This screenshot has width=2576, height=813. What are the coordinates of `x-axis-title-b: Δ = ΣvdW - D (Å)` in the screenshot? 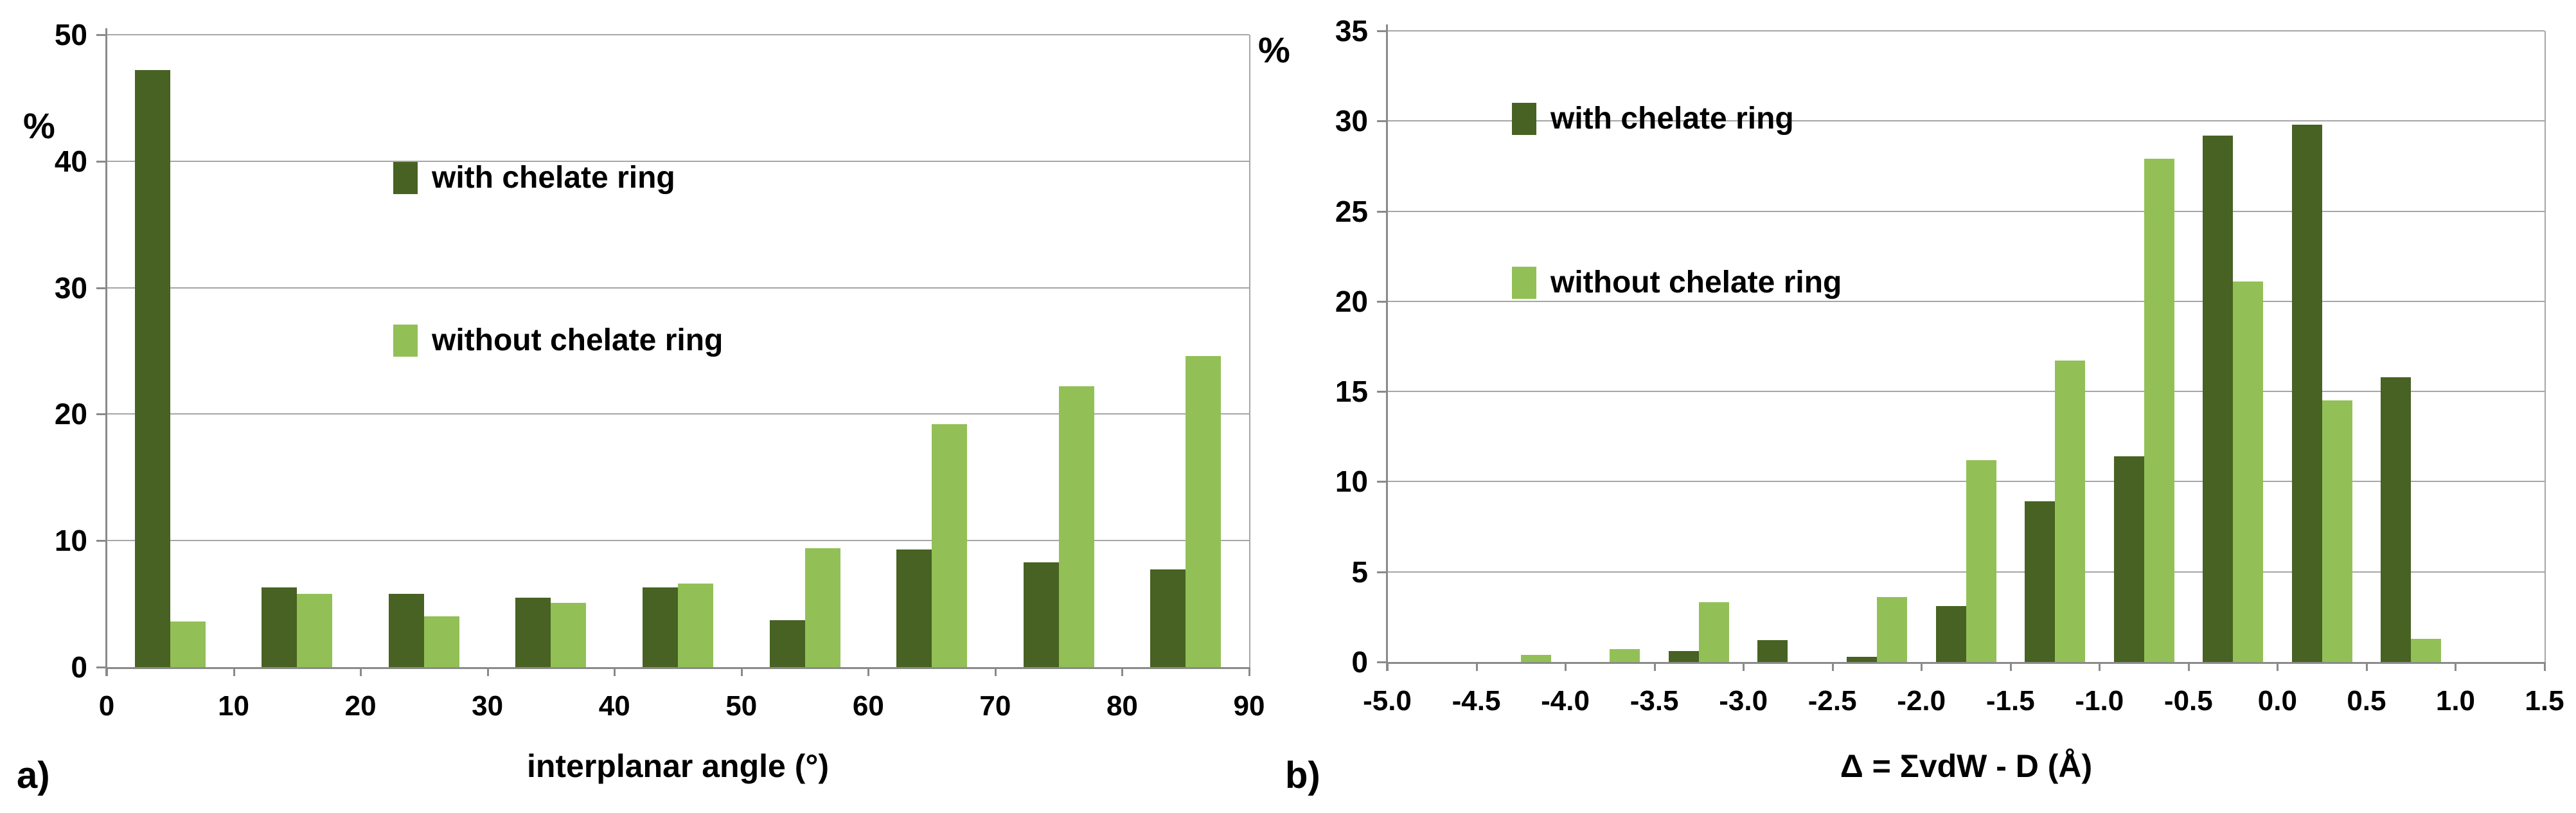 It's located at (1967, 766).